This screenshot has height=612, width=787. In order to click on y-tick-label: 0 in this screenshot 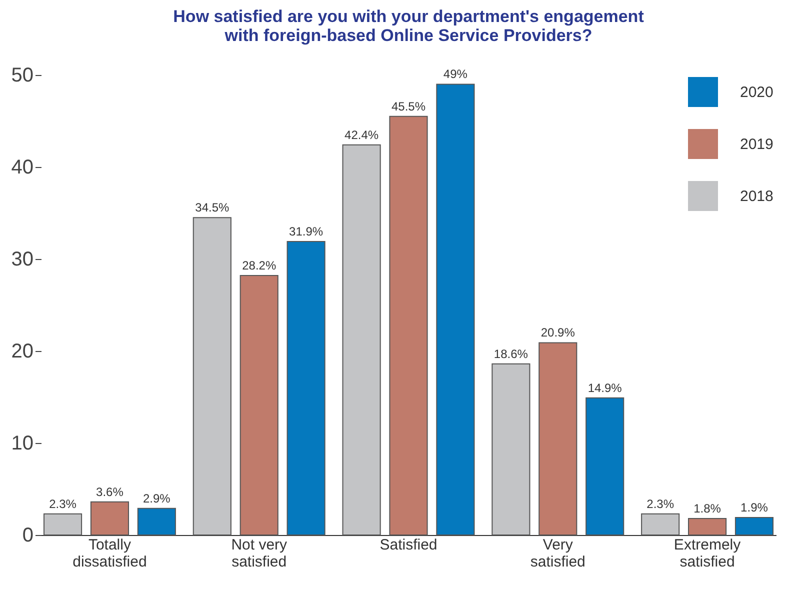, I will do `click(28, 535)`.